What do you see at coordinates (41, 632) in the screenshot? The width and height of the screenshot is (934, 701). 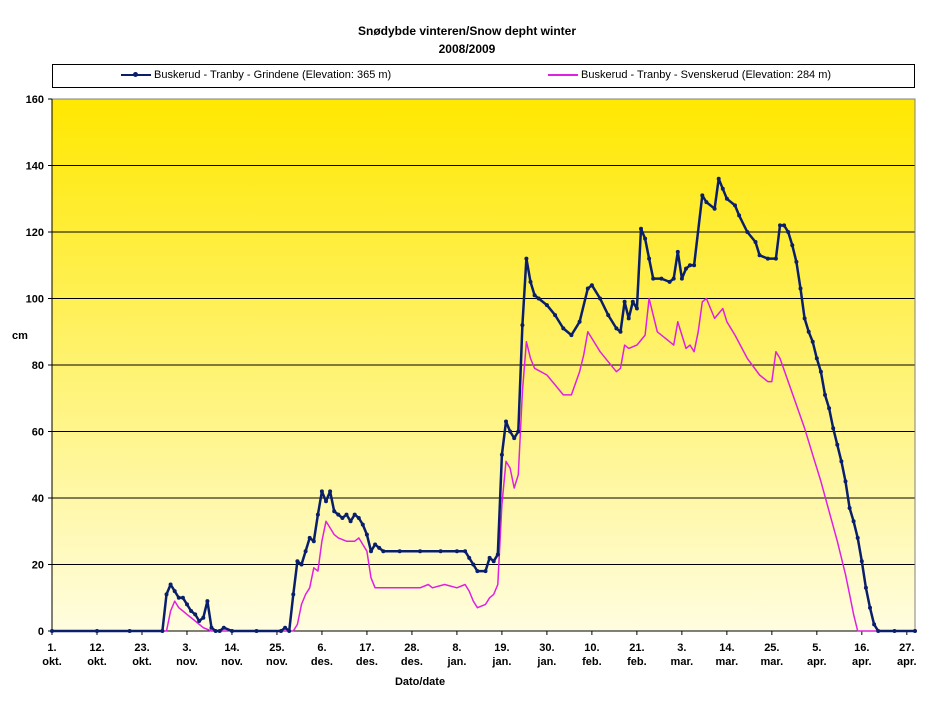 I see `y-tick-label-0: 0` at bounding box center [41, 632].